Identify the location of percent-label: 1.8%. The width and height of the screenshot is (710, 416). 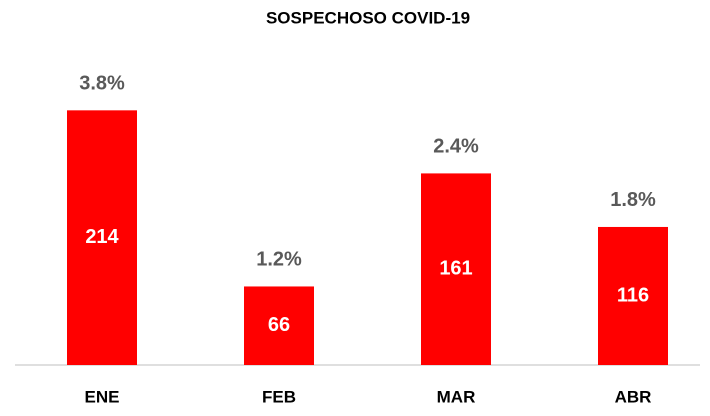
(633, 200).